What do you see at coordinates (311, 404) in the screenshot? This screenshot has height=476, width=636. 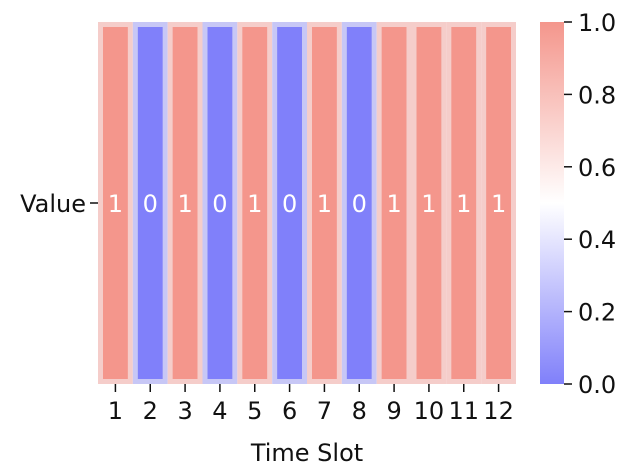 I see `x-axis-ticks: 1 2 3 4 5 6 7 8 9 10 11 12` at bounding box center [311, 404].